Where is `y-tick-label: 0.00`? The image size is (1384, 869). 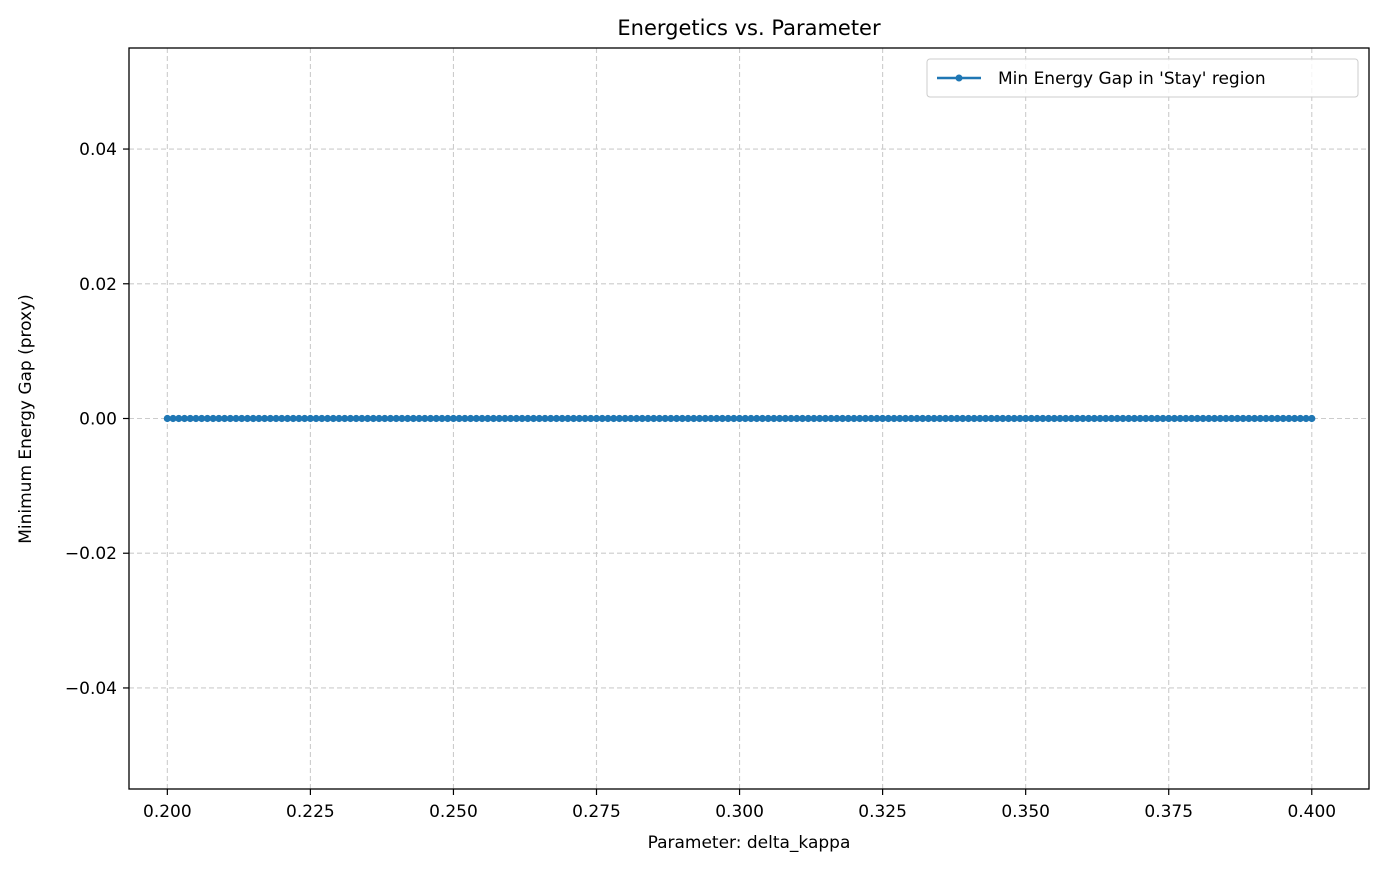 y-tick-label: 0.00 is located at coordinates (98, 420).